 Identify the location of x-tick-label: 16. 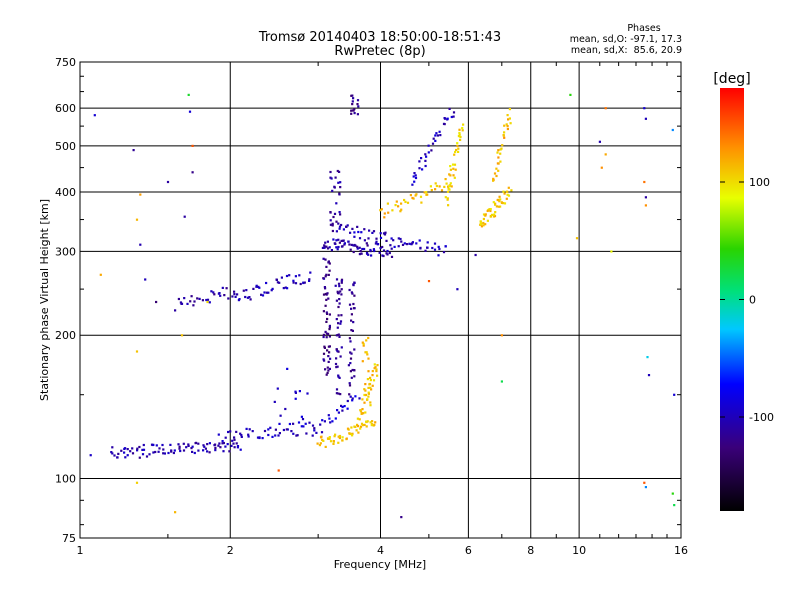
(681, 550).